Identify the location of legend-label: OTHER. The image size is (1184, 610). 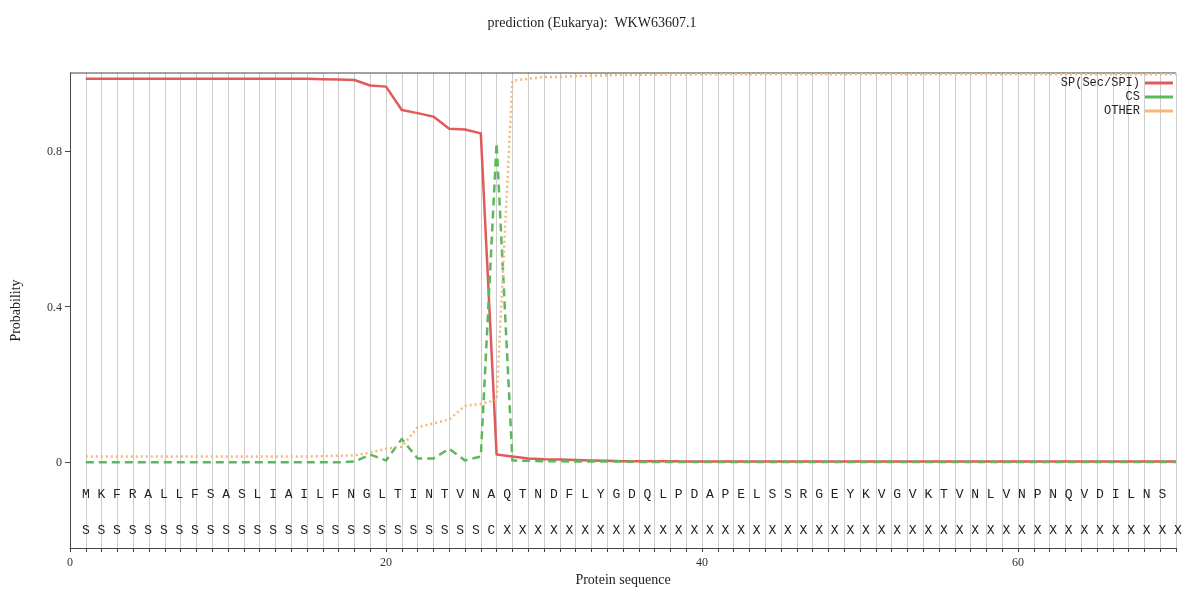
(1121, 111).